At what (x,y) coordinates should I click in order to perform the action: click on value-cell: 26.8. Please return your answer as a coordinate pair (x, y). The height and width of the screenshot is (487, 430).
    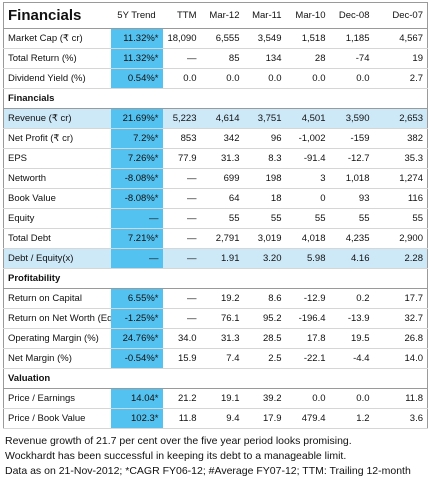
    Looking at the image, I should click on (400, 338).